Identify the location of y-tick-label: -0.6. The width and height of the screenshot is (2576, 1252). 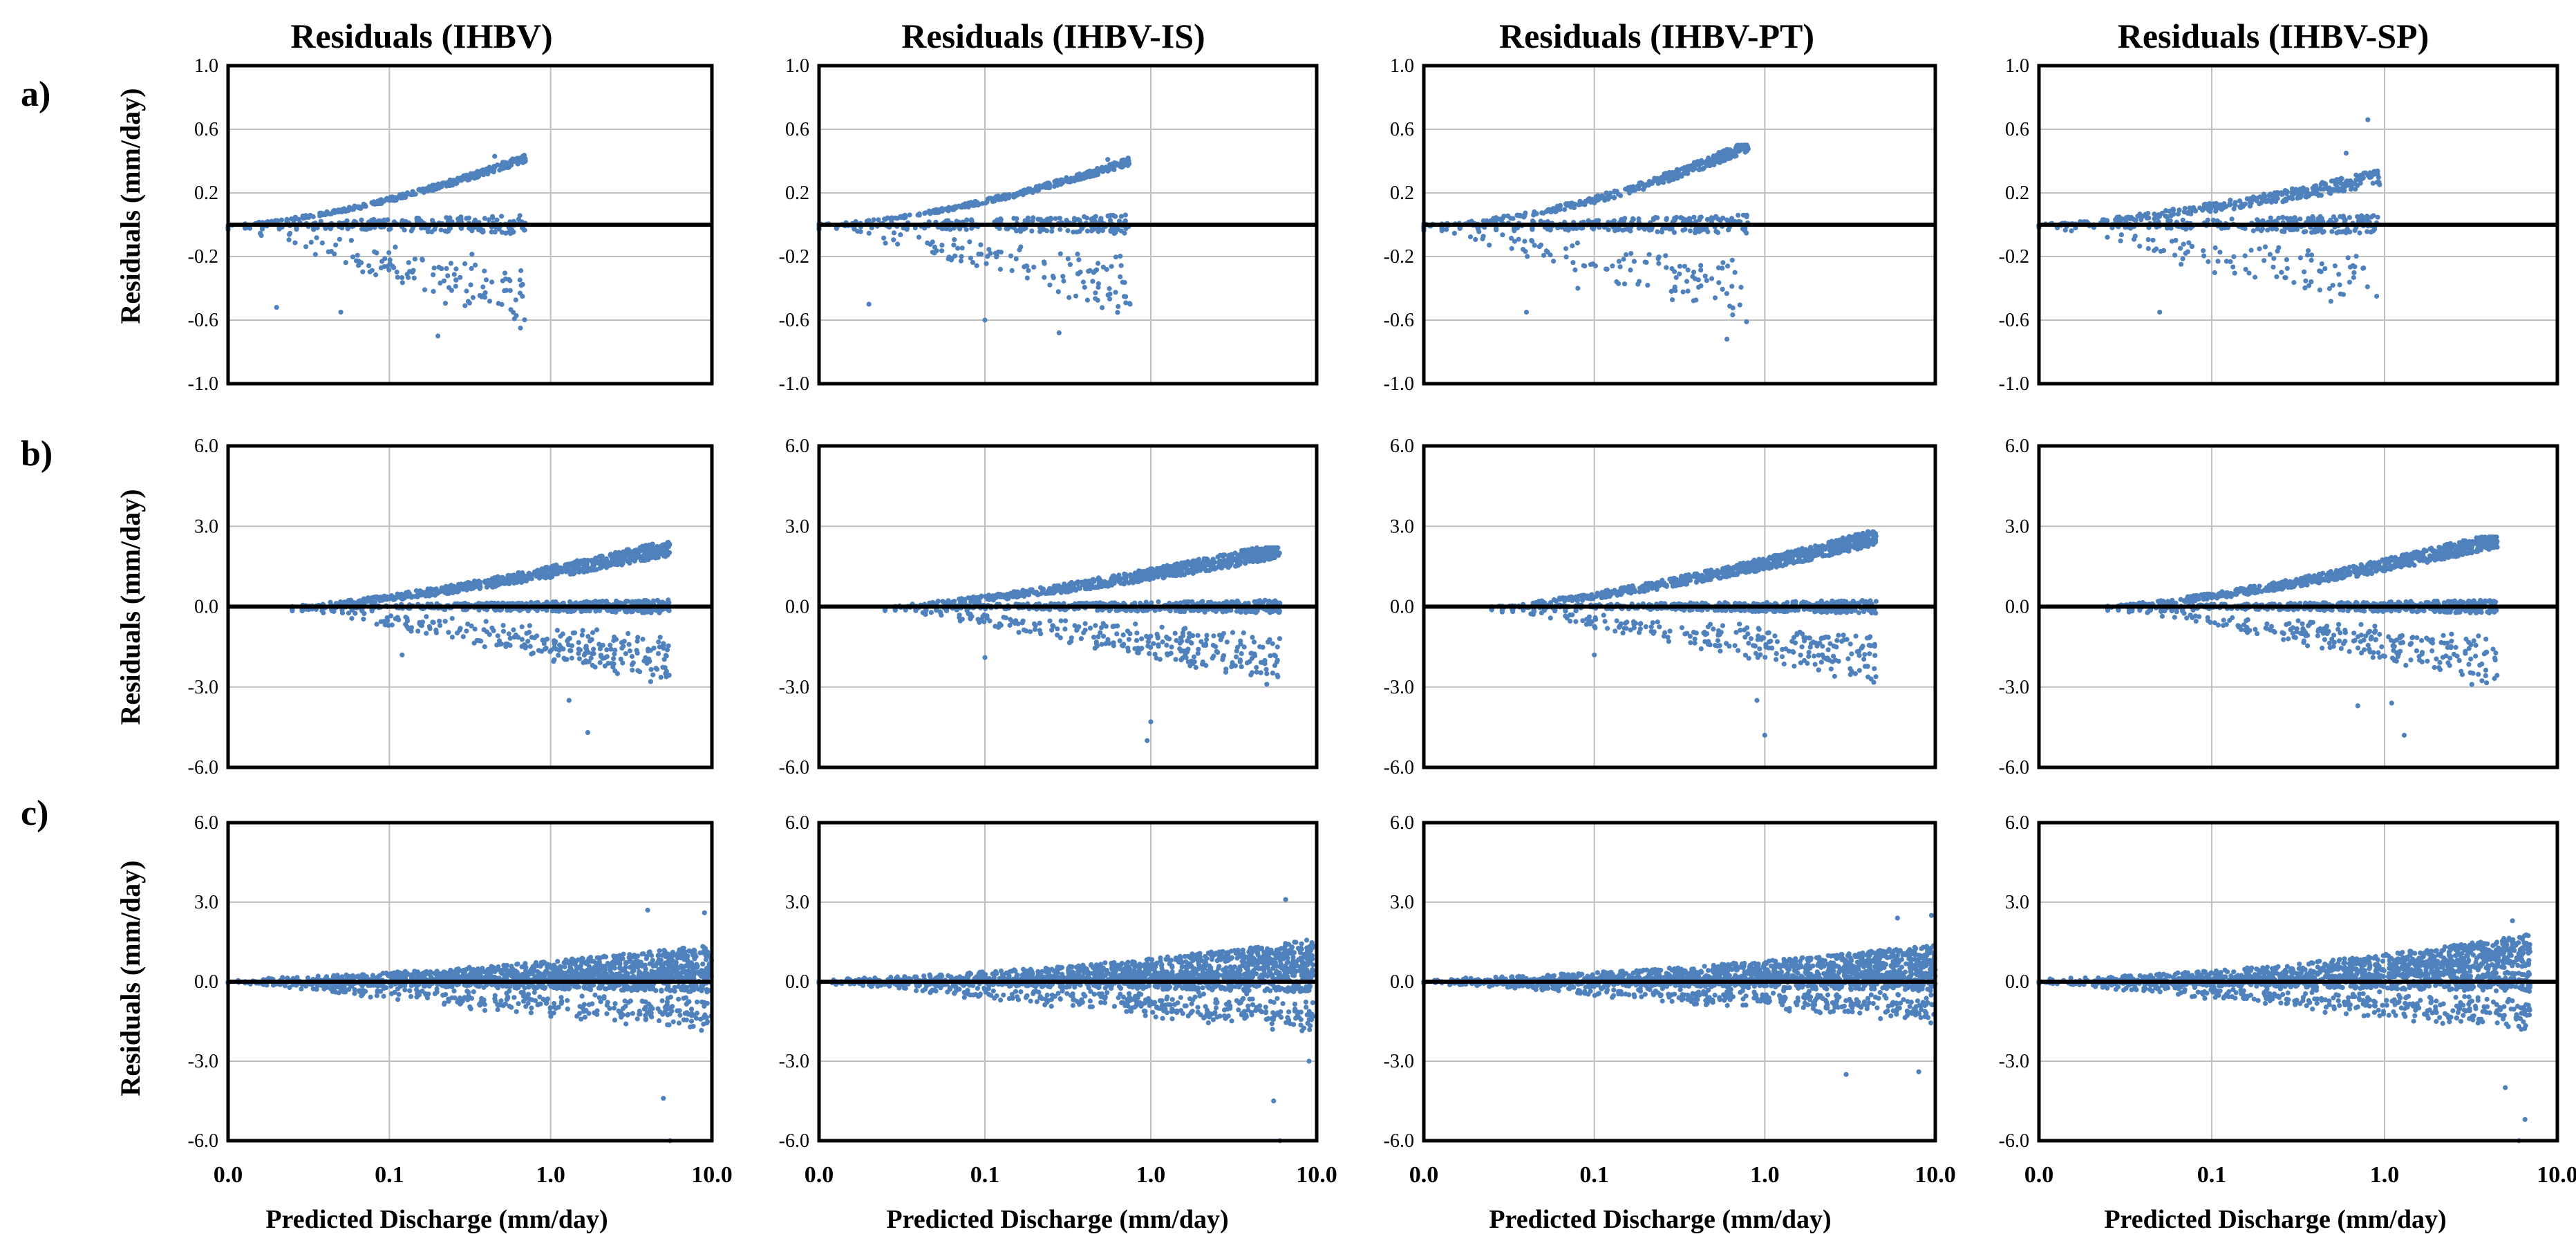
(1399, 320).